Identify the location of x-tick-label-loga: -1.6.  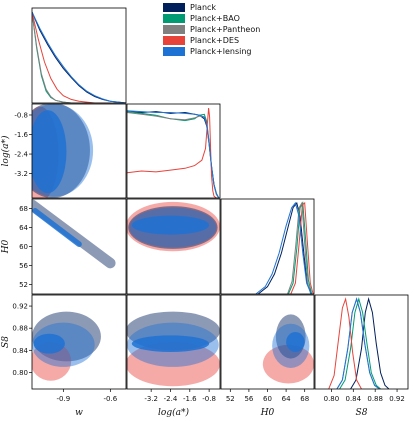
(190, 399).